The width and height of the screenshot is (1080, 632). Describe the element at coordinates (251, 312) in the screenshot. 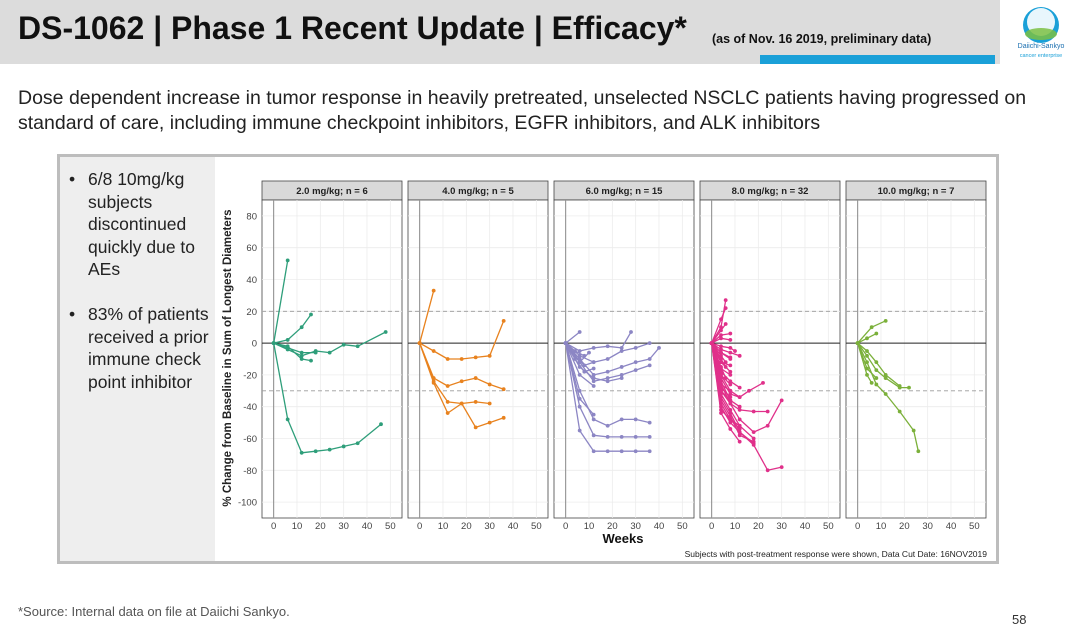

I see `y-tick-label: 20` at that location.